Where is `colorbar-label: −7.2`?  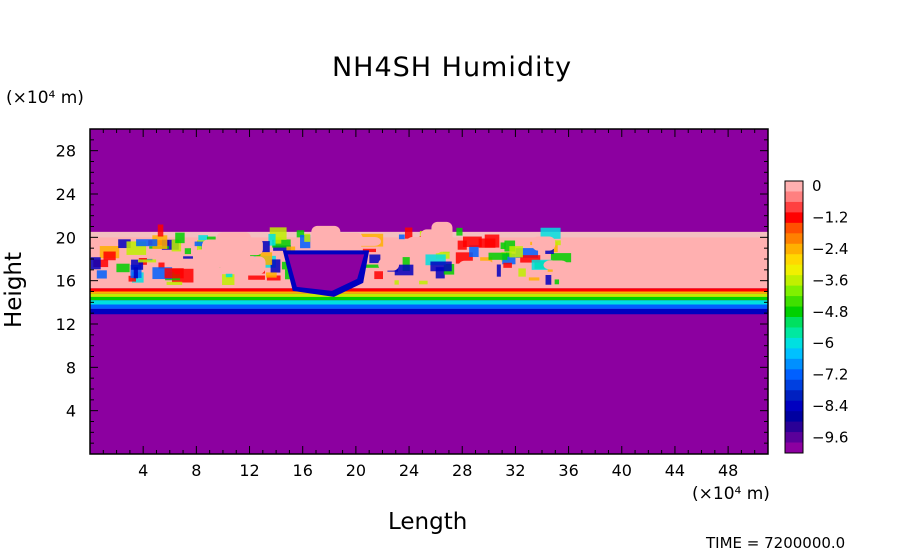 colorbar-label: −7.2 is located at coordinates (830, 375).